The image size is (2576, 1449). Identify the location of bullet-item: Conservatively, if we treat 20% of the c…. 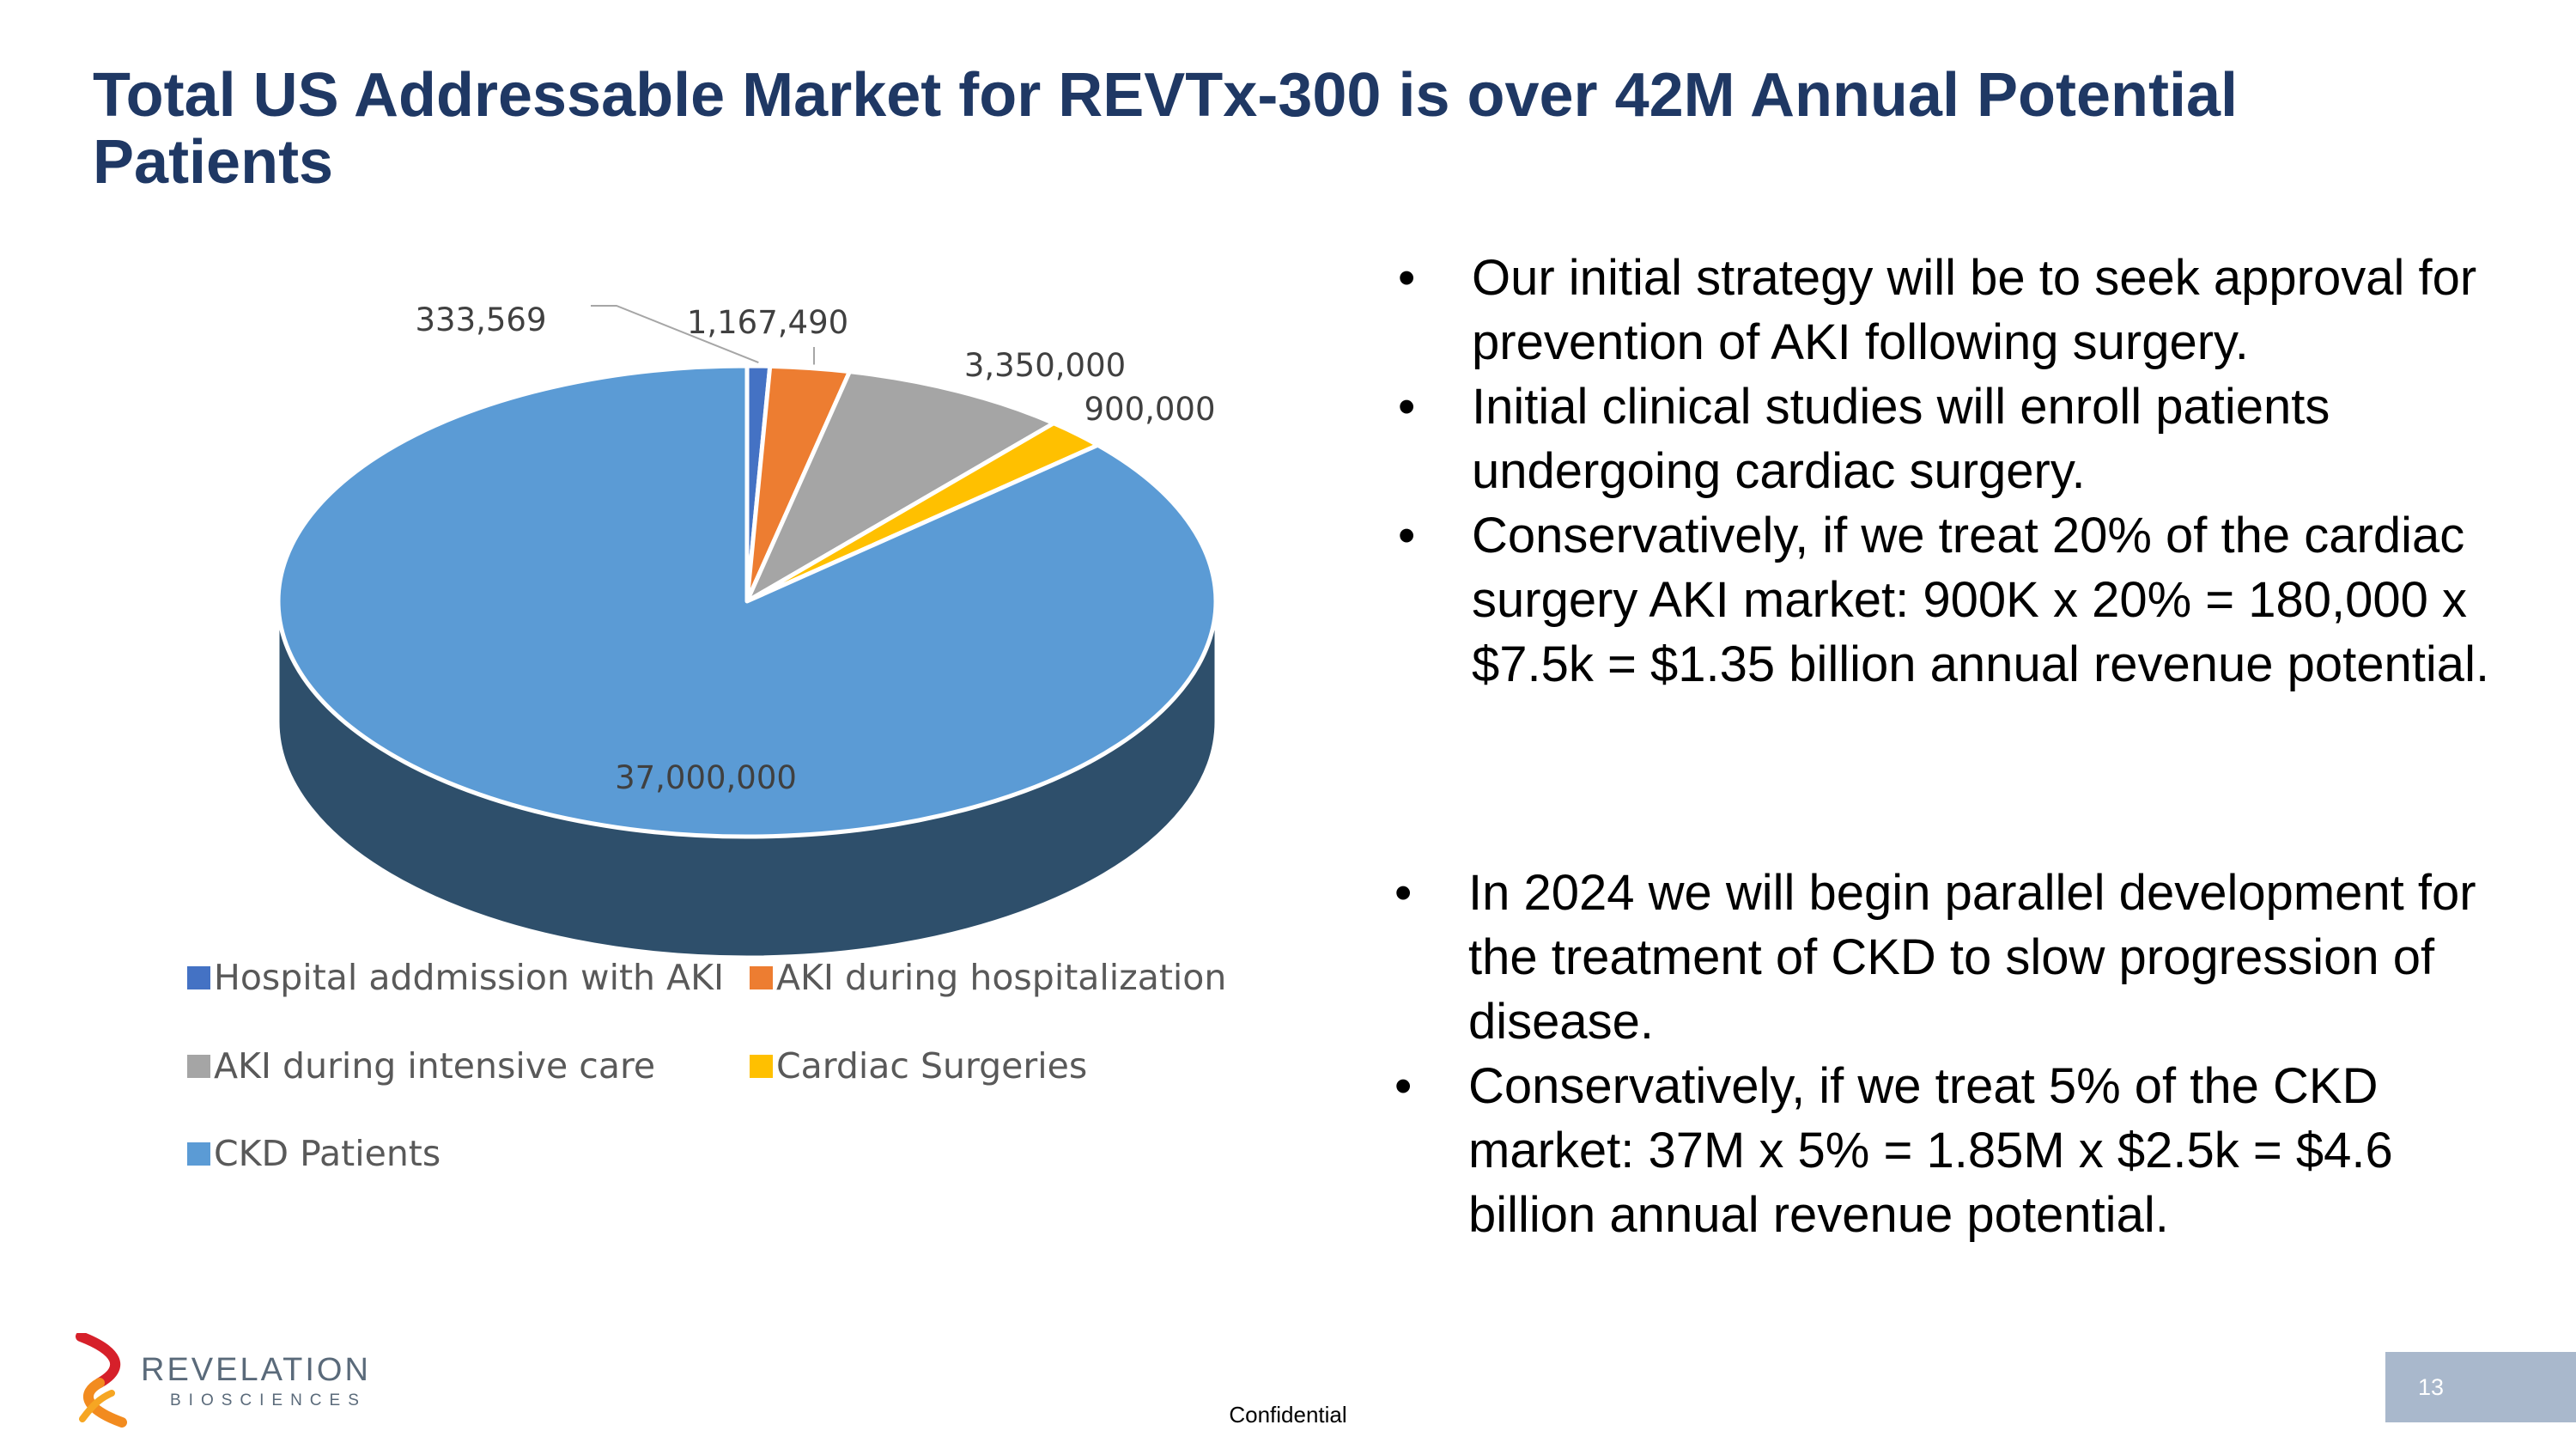
(1956, 600).